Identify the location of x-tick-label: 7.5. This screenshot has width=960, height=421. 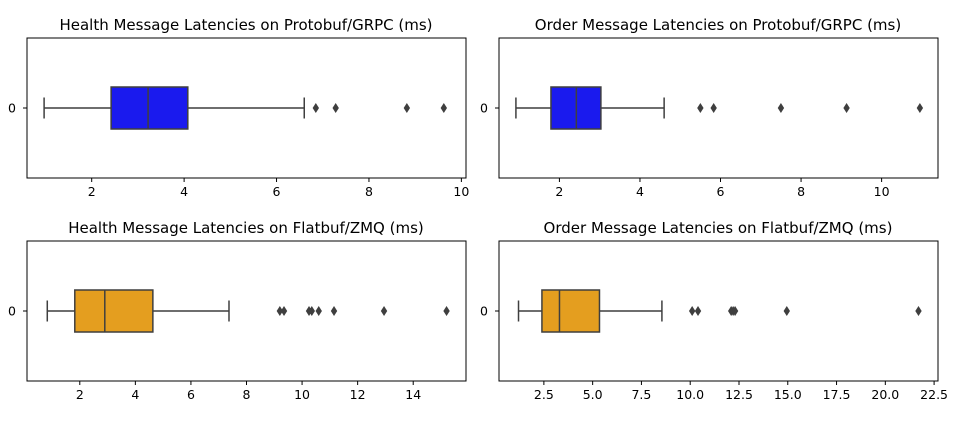
(641, 394).